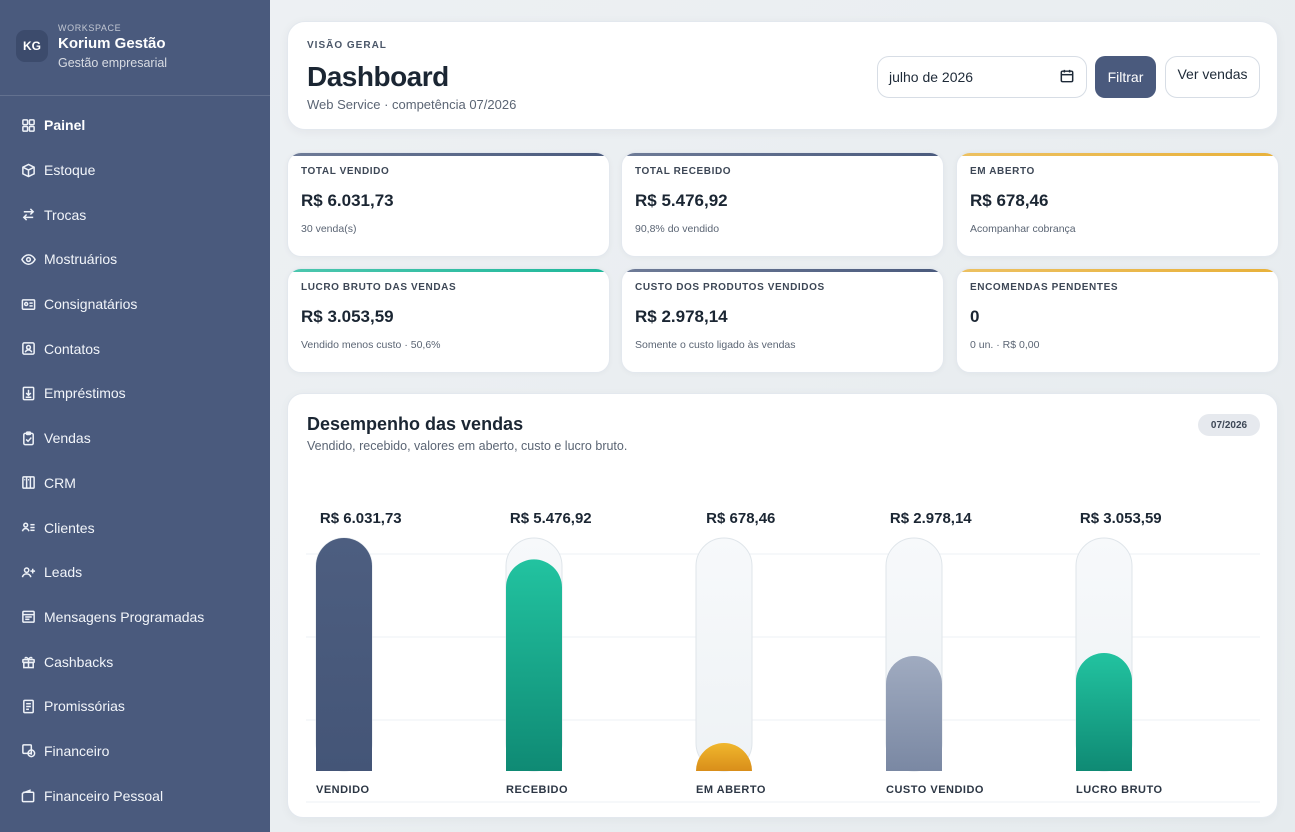 The width and height of the screenshot is (1295, 832). What do you see at coordinates (84, 706) in the screenshot?
I see `sidebar-item-label: Promissórias` at bounding box center [84, 706].